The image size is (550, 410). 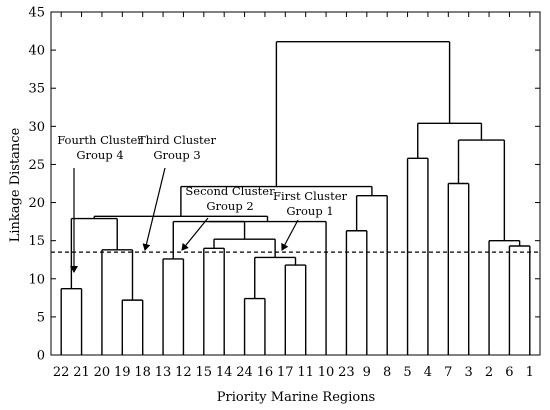 What do you see at coordinates (204, 372) in the screenshot?
I see `x-tick-label: 15` at bounding box center [204, 372].